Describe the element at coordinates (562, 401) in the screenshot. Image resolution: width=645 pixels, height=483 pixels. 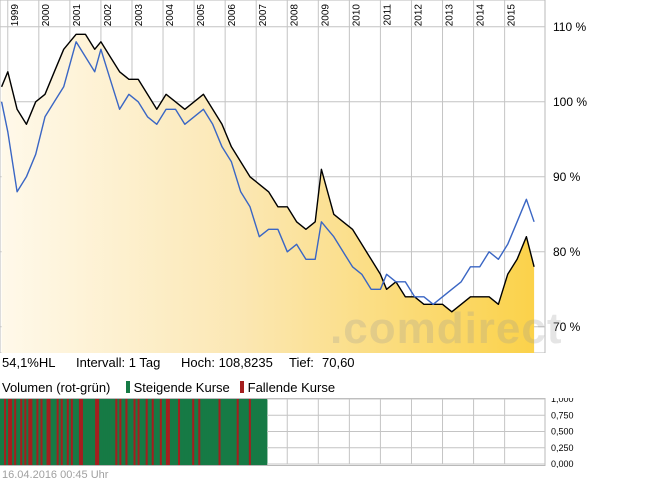
I see `volume-tick-label: 1,000` at that location.